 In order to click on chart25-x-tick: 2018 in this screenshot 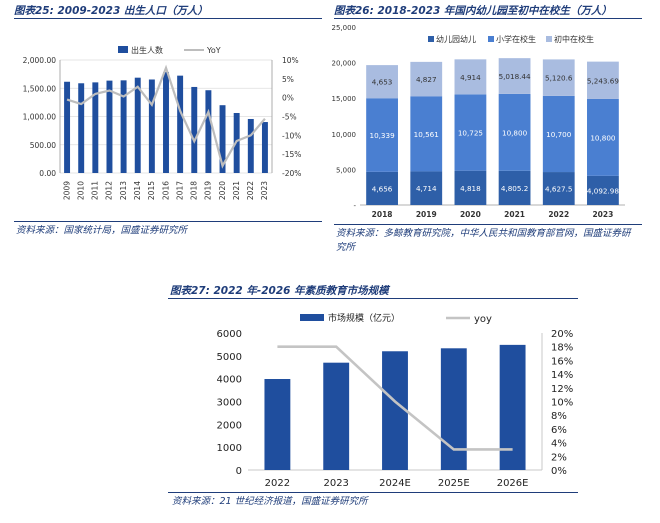, I will do `click(194, 190)`.